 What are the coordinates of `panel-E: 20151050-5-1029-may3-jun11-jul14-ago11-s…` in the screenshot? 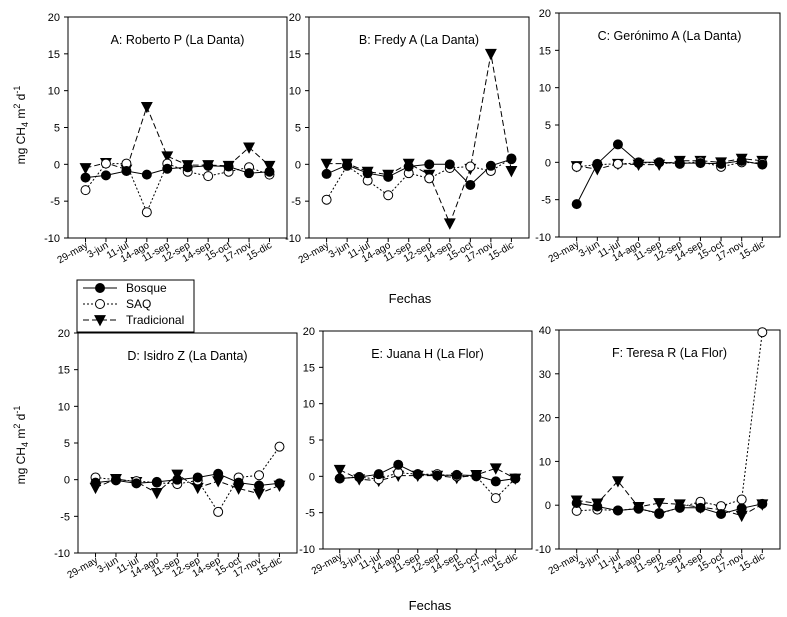 It's located at (416, 451).